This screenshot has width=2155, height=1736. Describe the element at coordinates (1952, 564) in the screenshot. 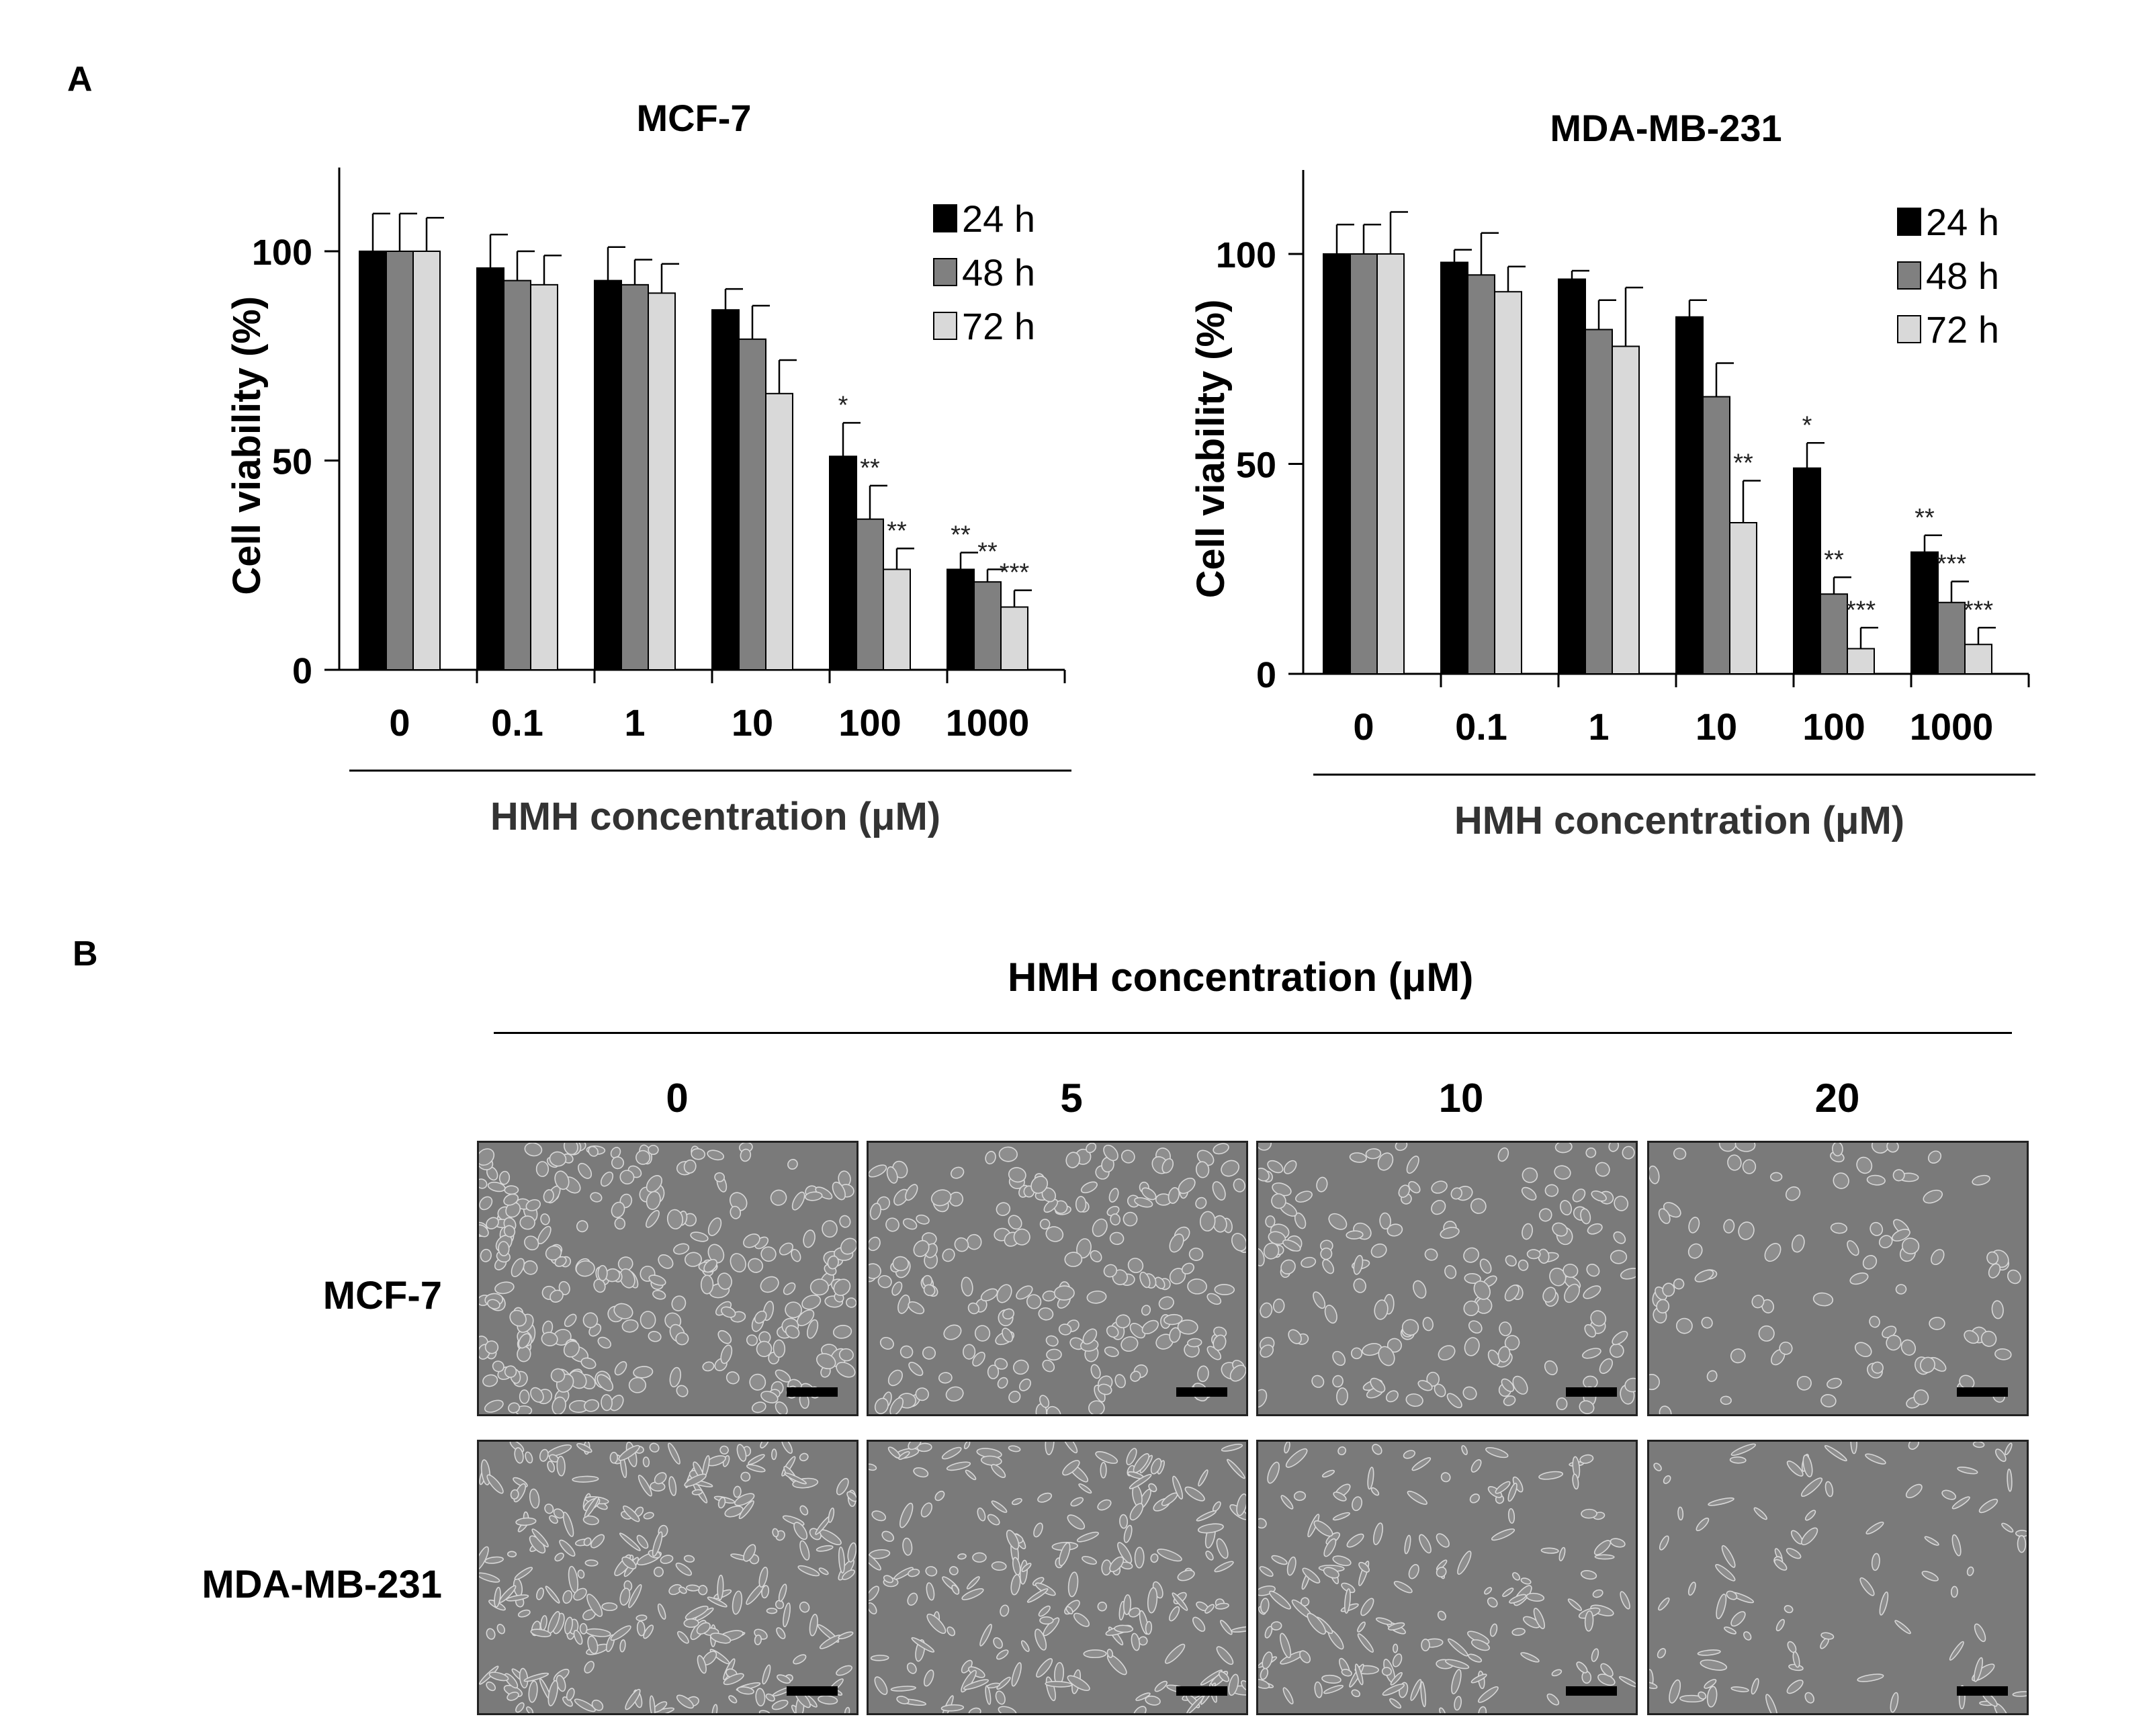

I see `significance-label: ***` at that location.